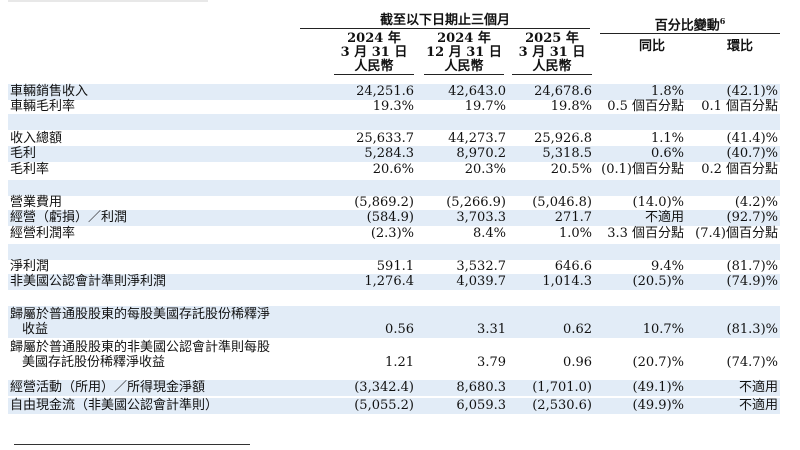 The width and height of the screenshot is (800, 450). I want to click on value-2024q4: 3.31, so click(491, 329).